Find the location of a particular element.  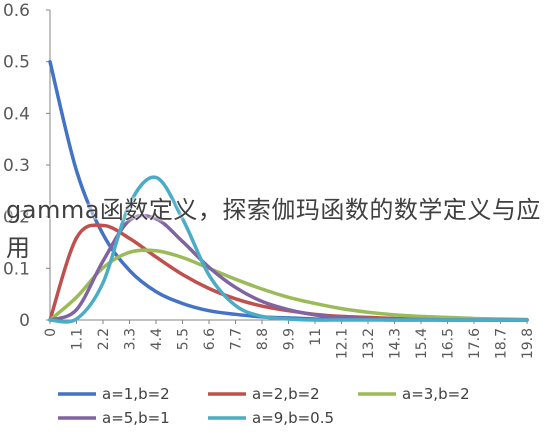

x-tick-label: 12.1 is located at coordinates (343, 343).